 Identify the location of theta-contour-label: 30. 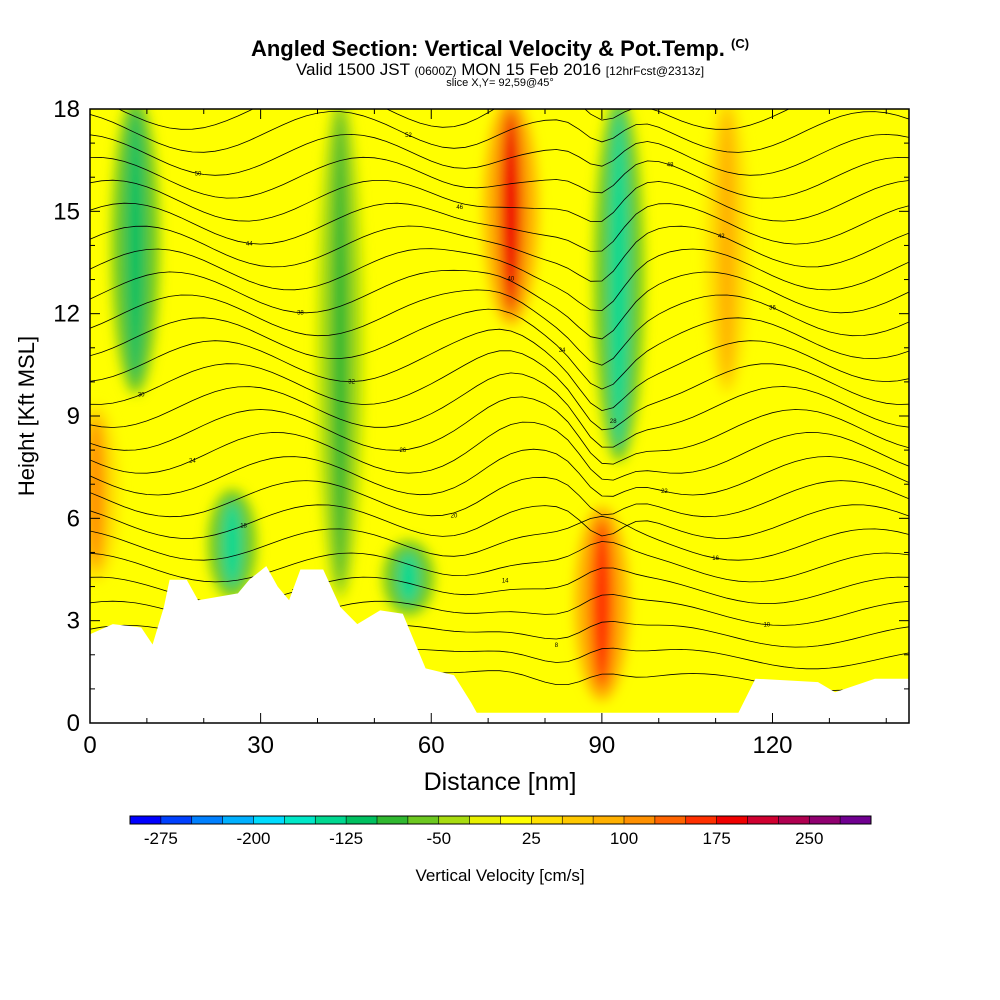
(141, 395).